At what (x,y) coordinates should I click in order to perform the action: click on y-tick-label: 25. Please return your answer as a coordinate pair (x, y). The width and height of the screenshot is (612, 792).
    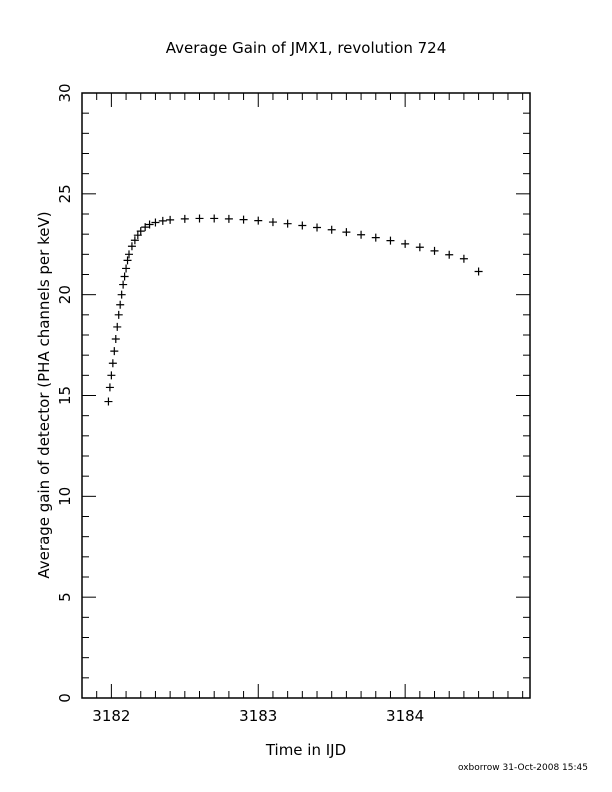
    Looking at the image, I should click on (65, 193).